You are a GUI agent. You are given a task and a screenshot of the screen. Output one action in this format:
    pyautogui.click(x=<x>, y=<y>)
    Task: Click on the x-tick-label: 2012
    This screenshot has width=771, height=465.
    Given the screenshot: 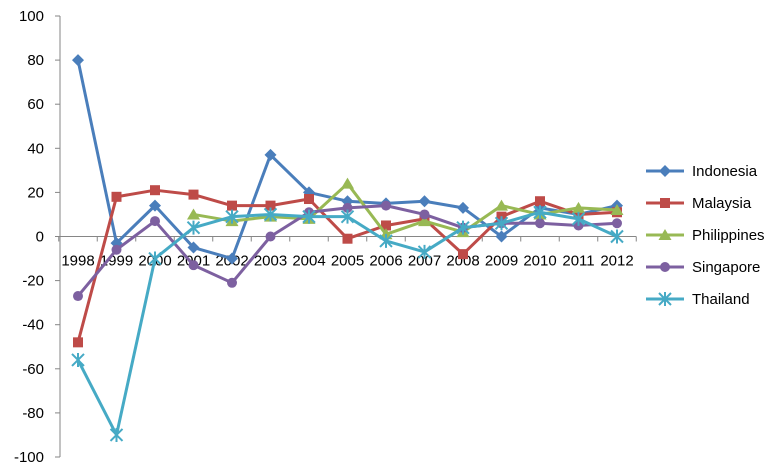 What is the action you would take?
    pyautogui.click(x=616, y=261)
    